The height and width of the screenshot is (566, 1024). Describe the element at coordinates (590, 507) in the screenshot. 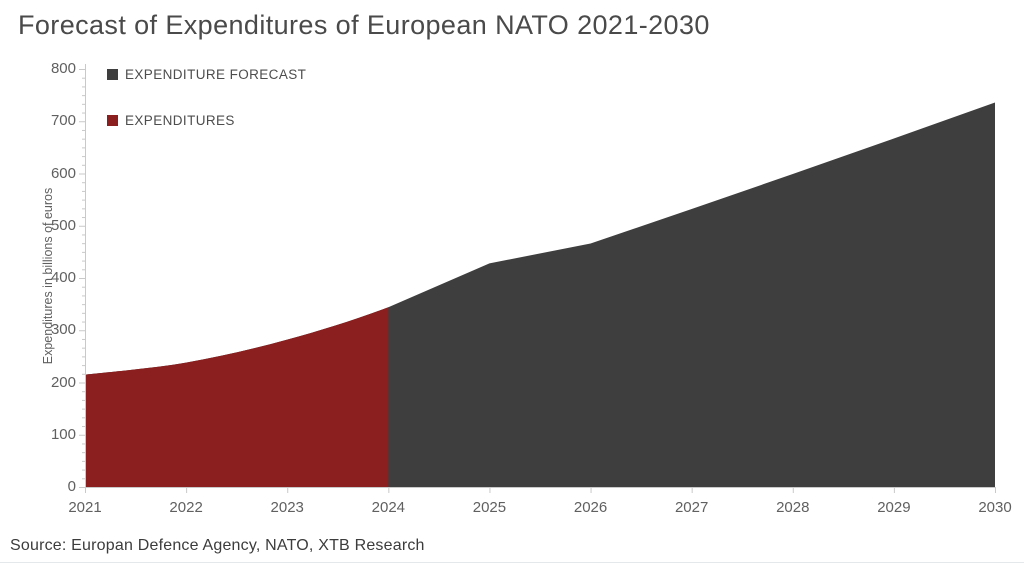

I see `x-tick-label: 2026` at that location.